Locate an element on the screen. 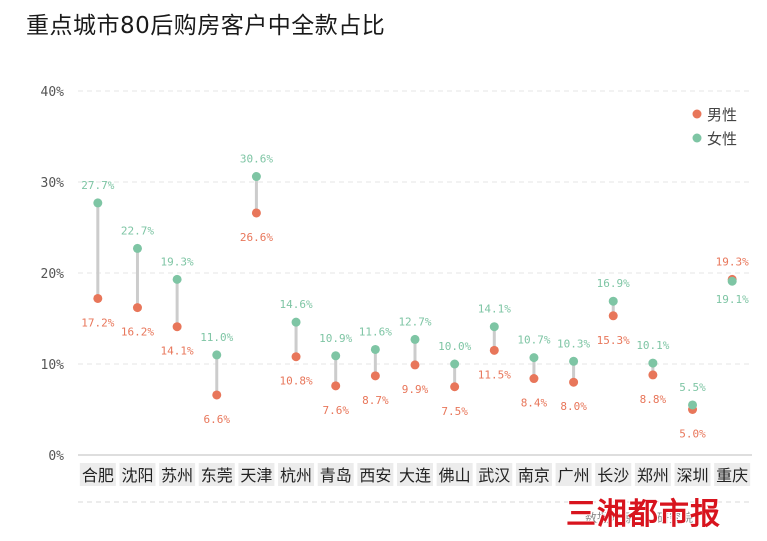 The width and height of the screenshot is (767, 541). category-label: 天津 is located at coordinates (256, 475).